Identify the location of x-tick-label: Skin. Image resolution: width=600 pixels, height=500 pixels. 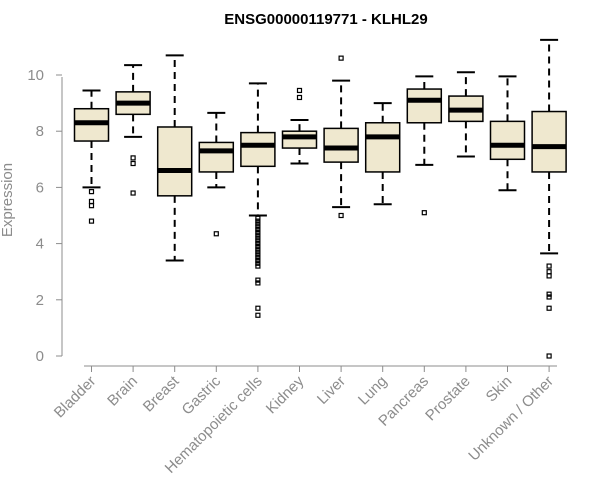
(499, 389).